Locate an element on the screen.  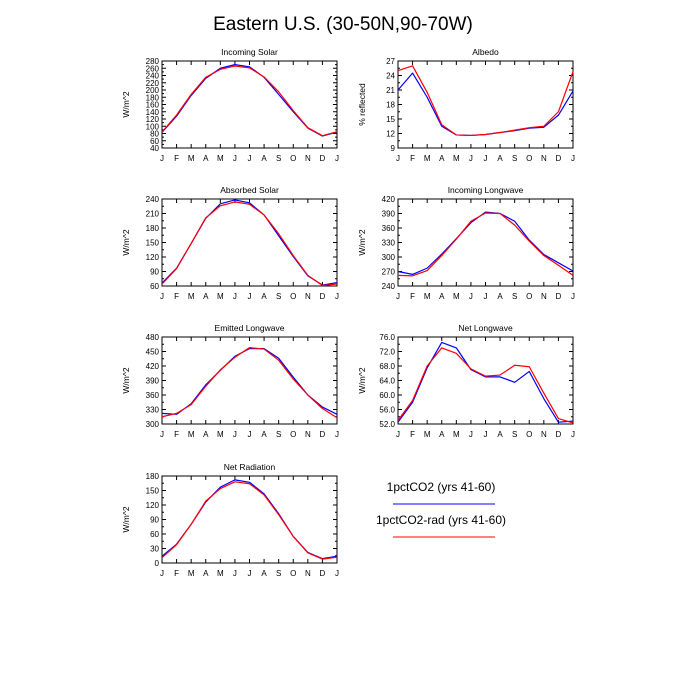
y-tick-label: 260 is located at coordinates (153, 68).